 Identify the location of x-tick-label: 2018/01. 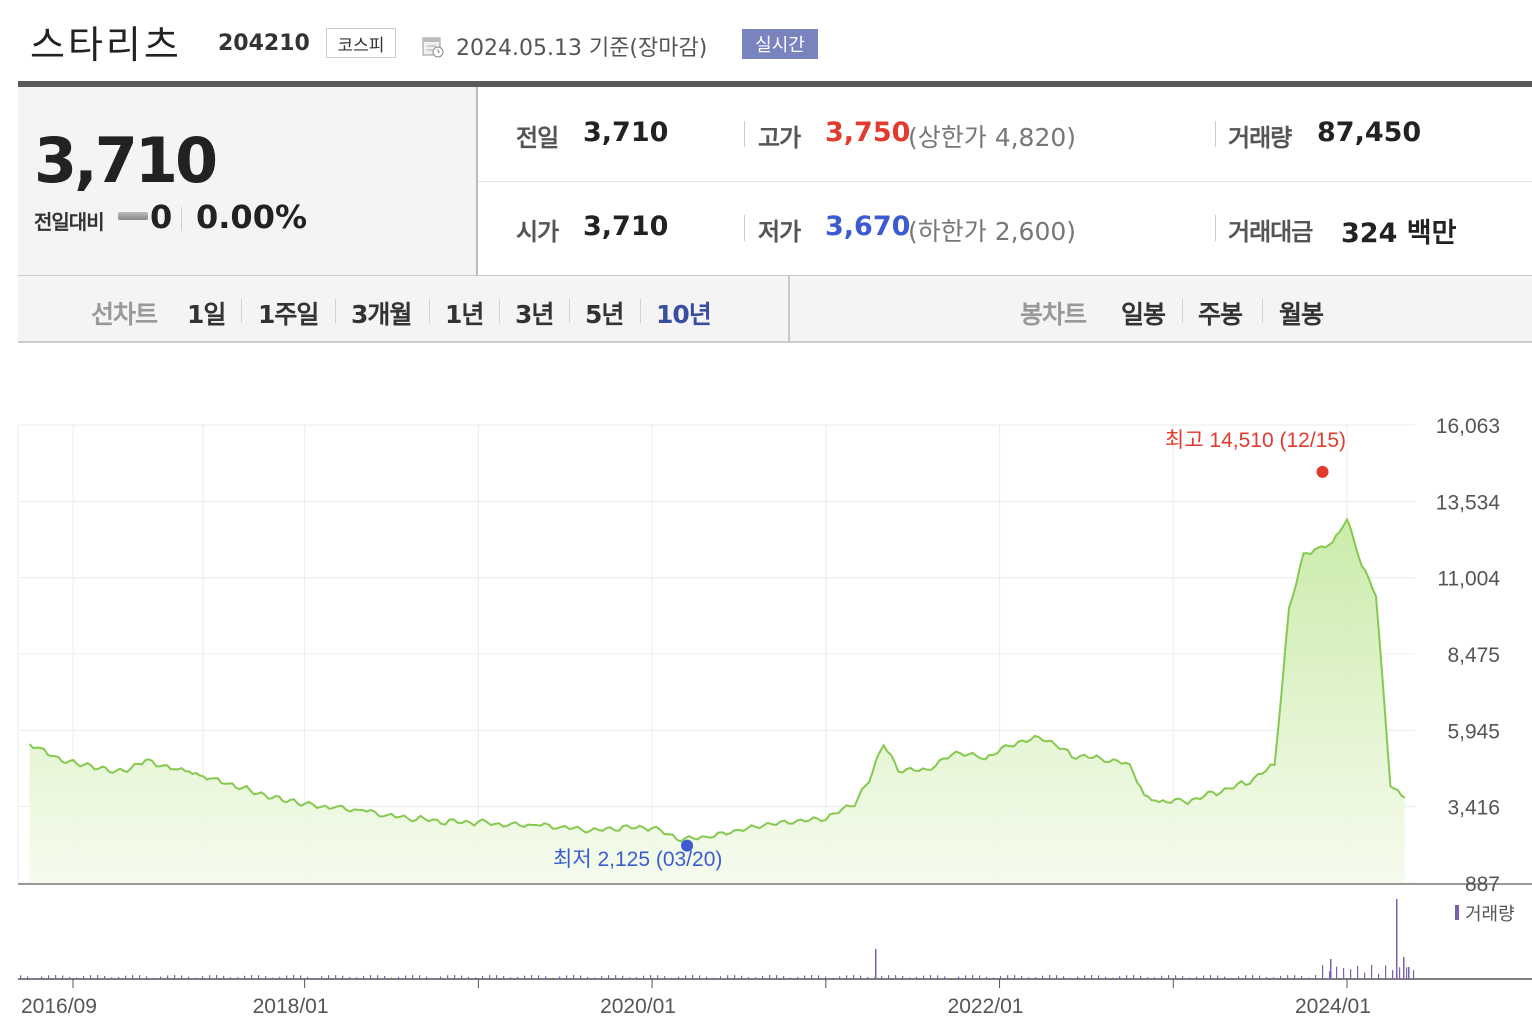
(291, 1006).